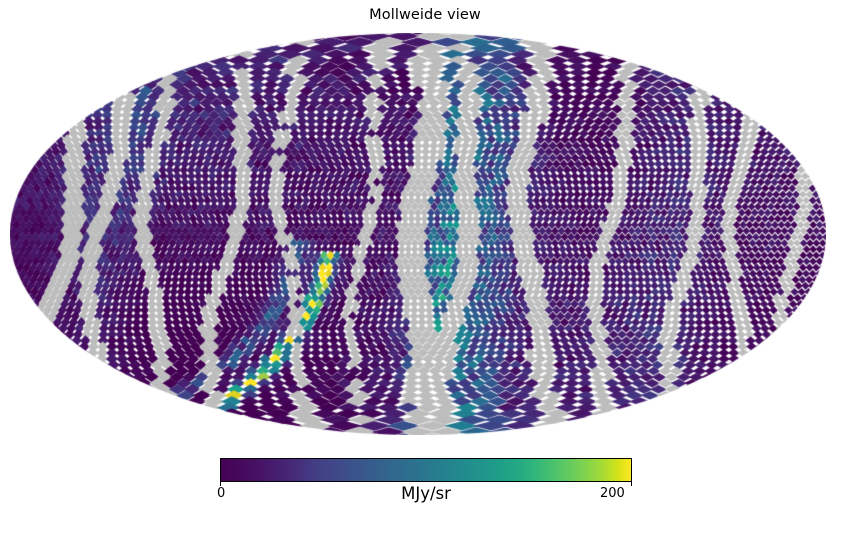 The image size is (850, 540). What do you see at coordinates (426, 493) in the screenshot?
I see `colorbar-unit-label: MJy/sr` at bounding box center [426, 493].